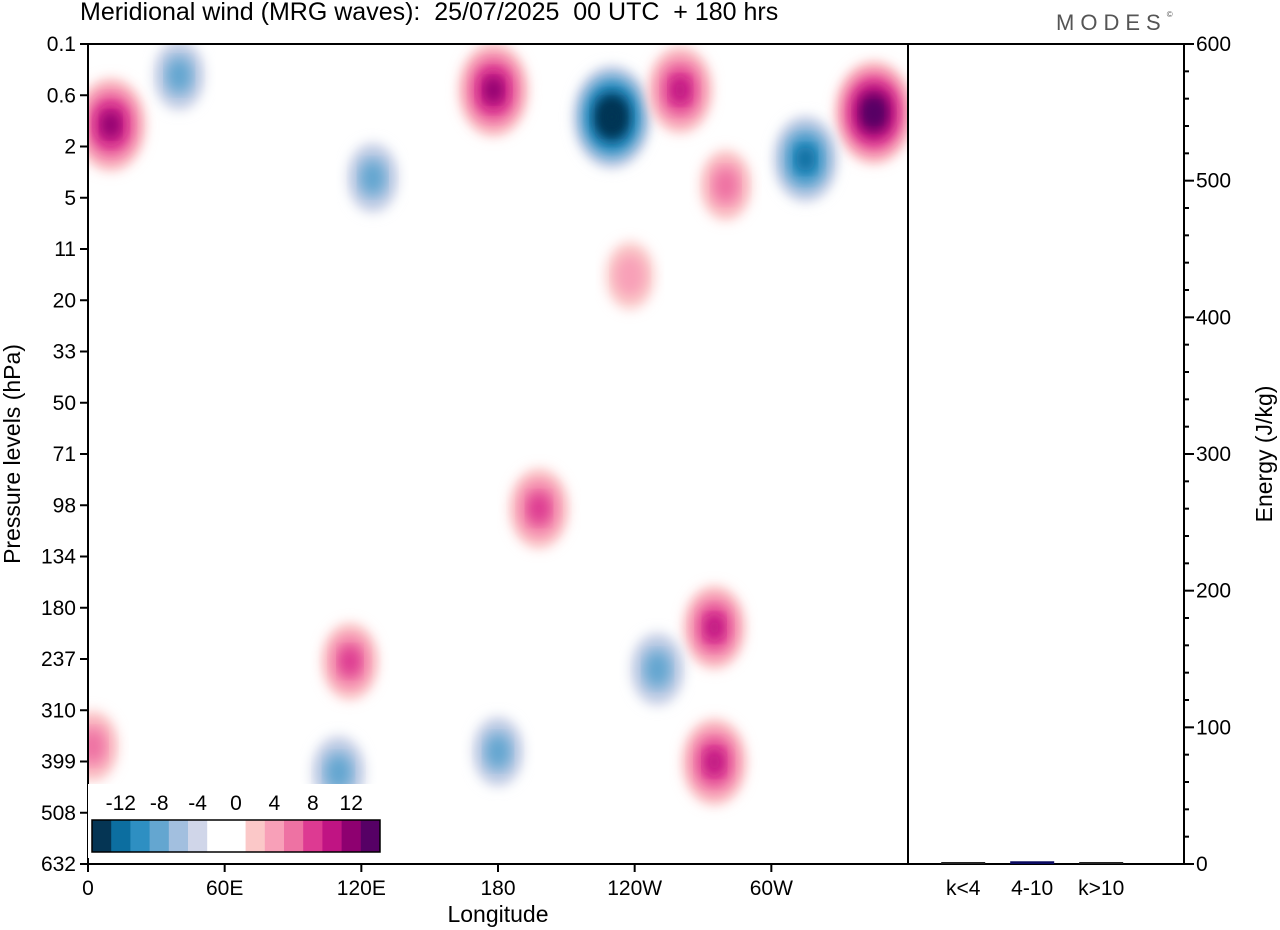  What do you see at coordinates (88, 888) in the screenshot?
I see `x-tick-label: 0` at bounding box center [88, 888].